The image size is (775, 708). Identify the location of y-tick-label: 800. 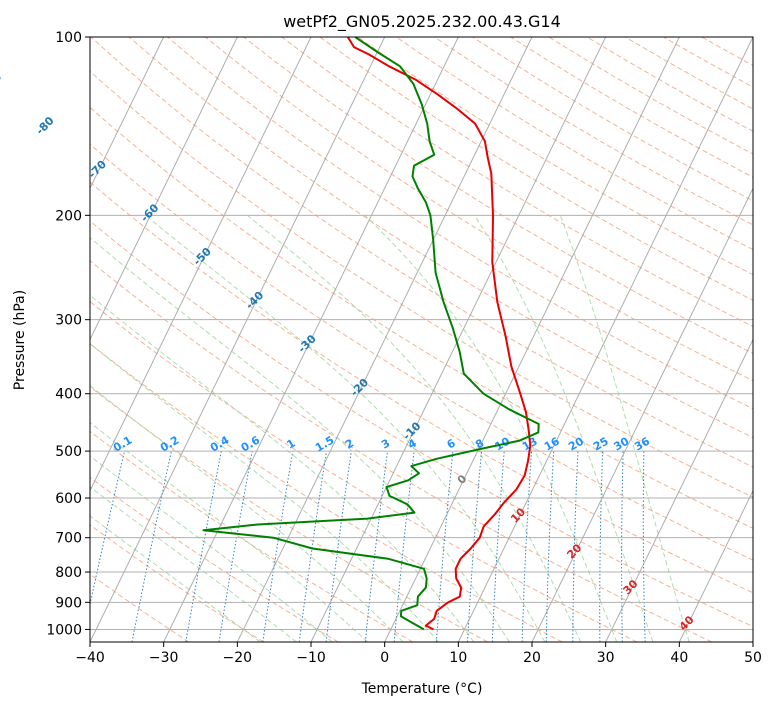
(68, 573).